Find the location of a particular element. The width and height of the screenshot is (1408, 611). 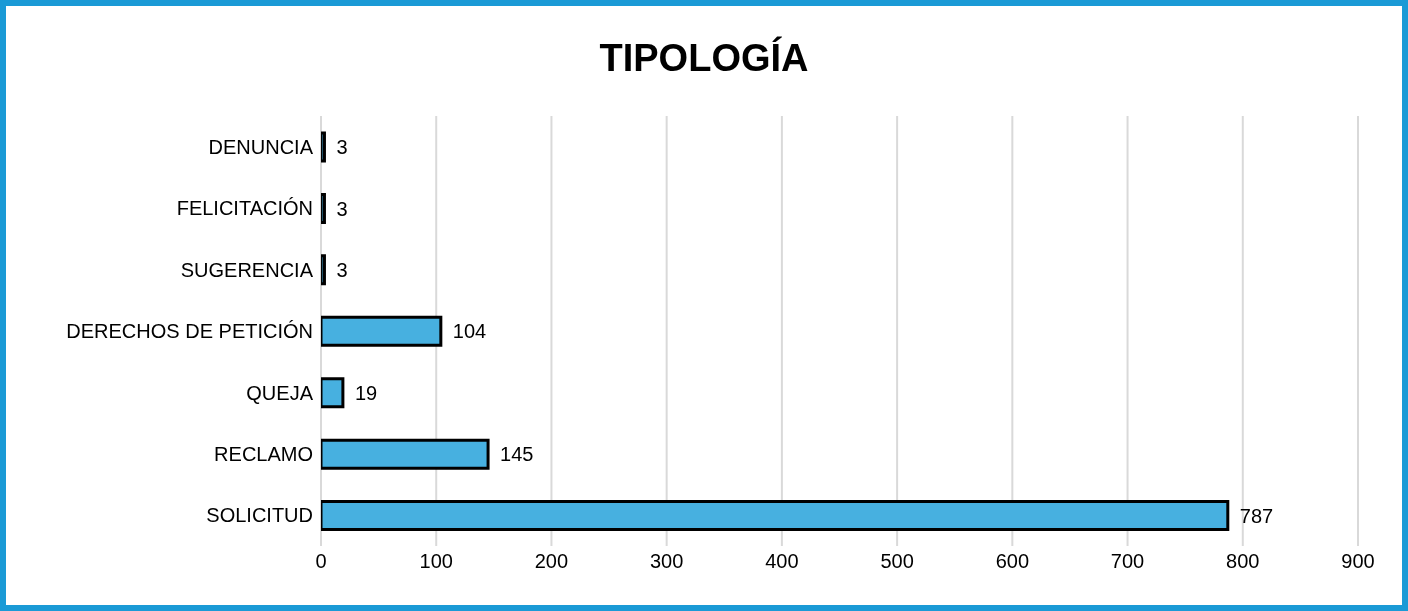

y-tick-label: DENUNCIA is located at coordinates (261, 146).